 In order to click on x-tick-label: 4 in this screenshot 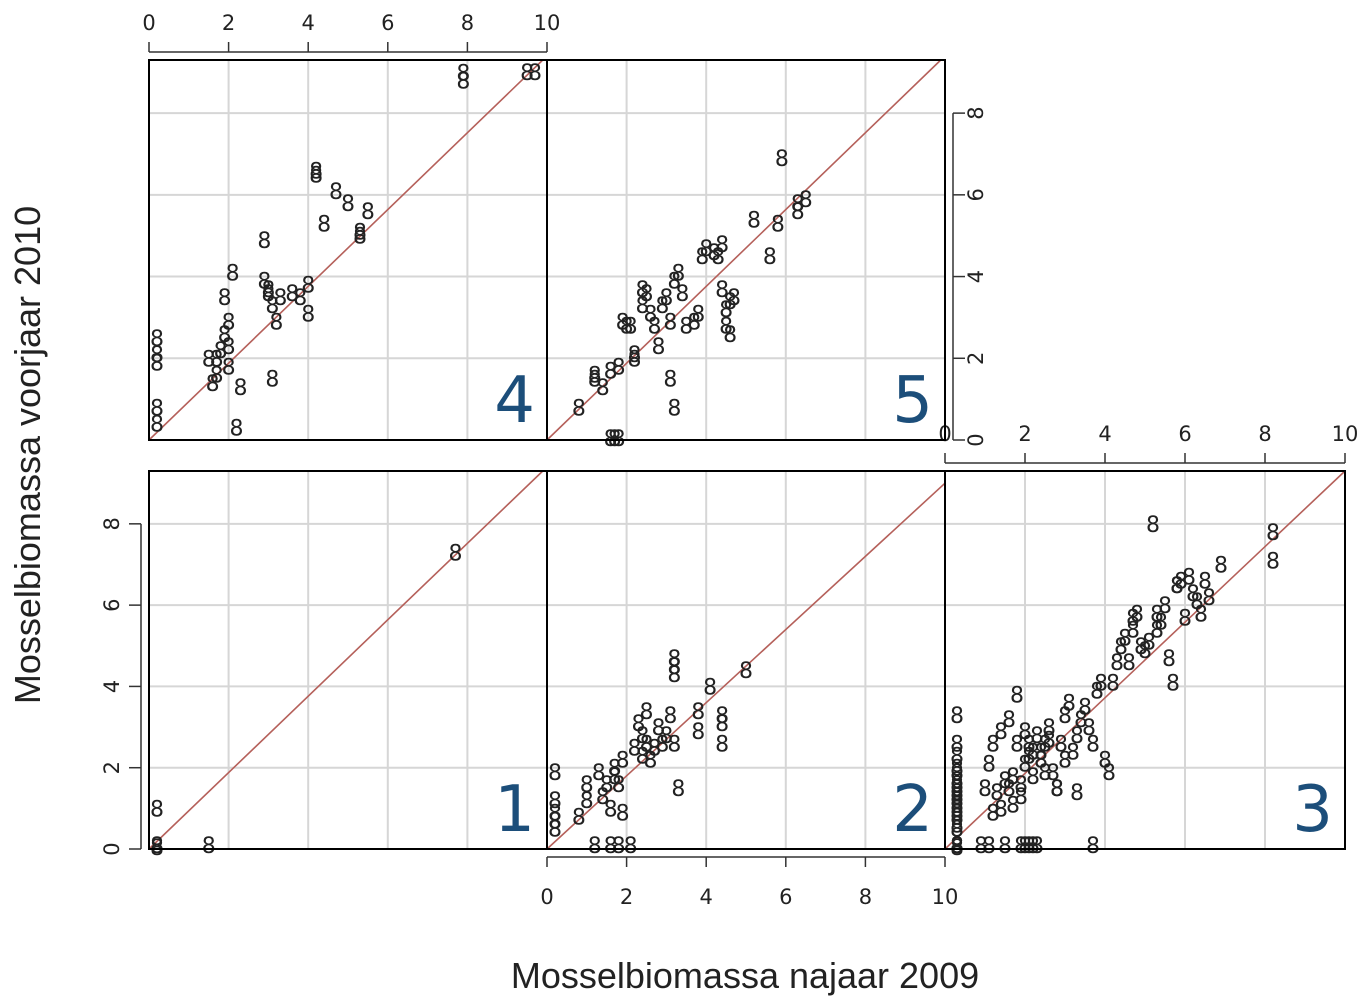, I will do `click(706, 897)`.